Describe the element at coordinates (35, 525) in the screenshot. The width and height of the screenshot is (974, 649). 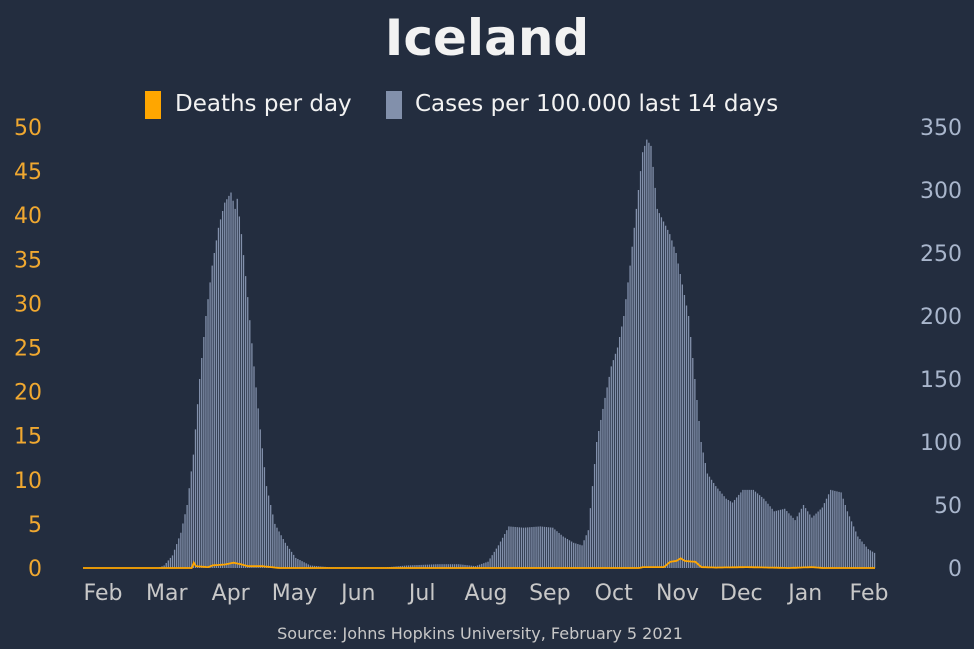
I see `y-left-tick-label: 5` at that location.